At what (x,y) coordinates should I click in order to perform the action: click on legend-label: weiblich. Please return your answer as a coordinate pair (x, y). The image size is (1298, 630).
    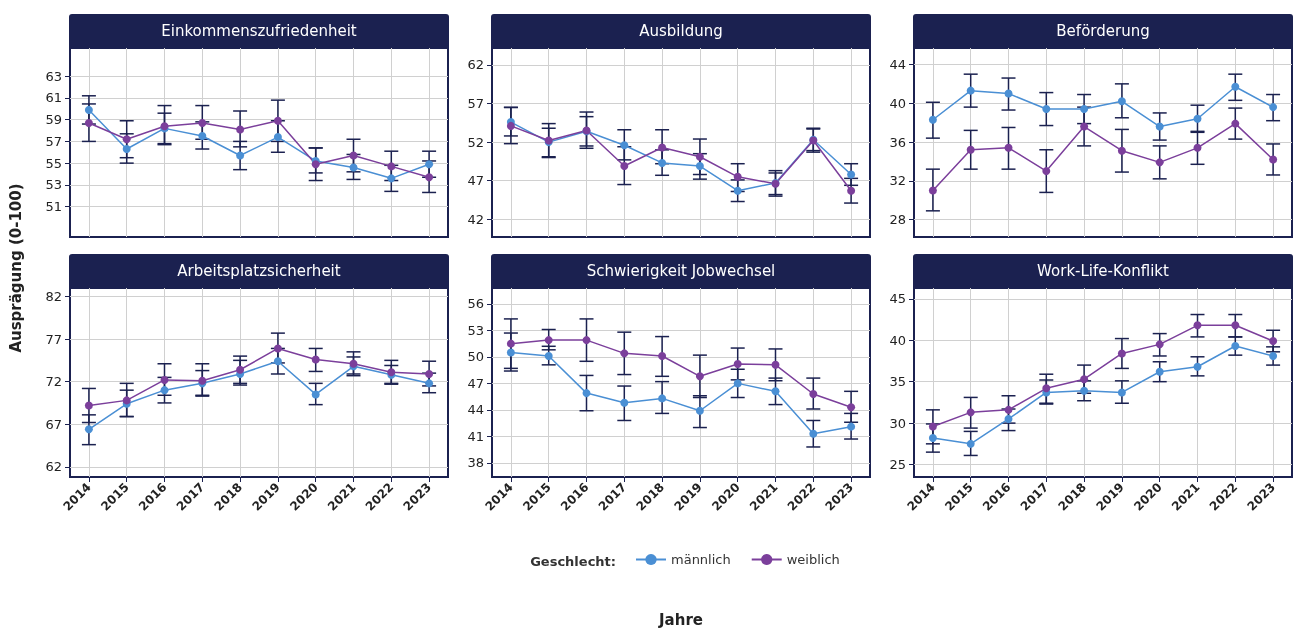
    Looking at the image, I should click on (813, 559).